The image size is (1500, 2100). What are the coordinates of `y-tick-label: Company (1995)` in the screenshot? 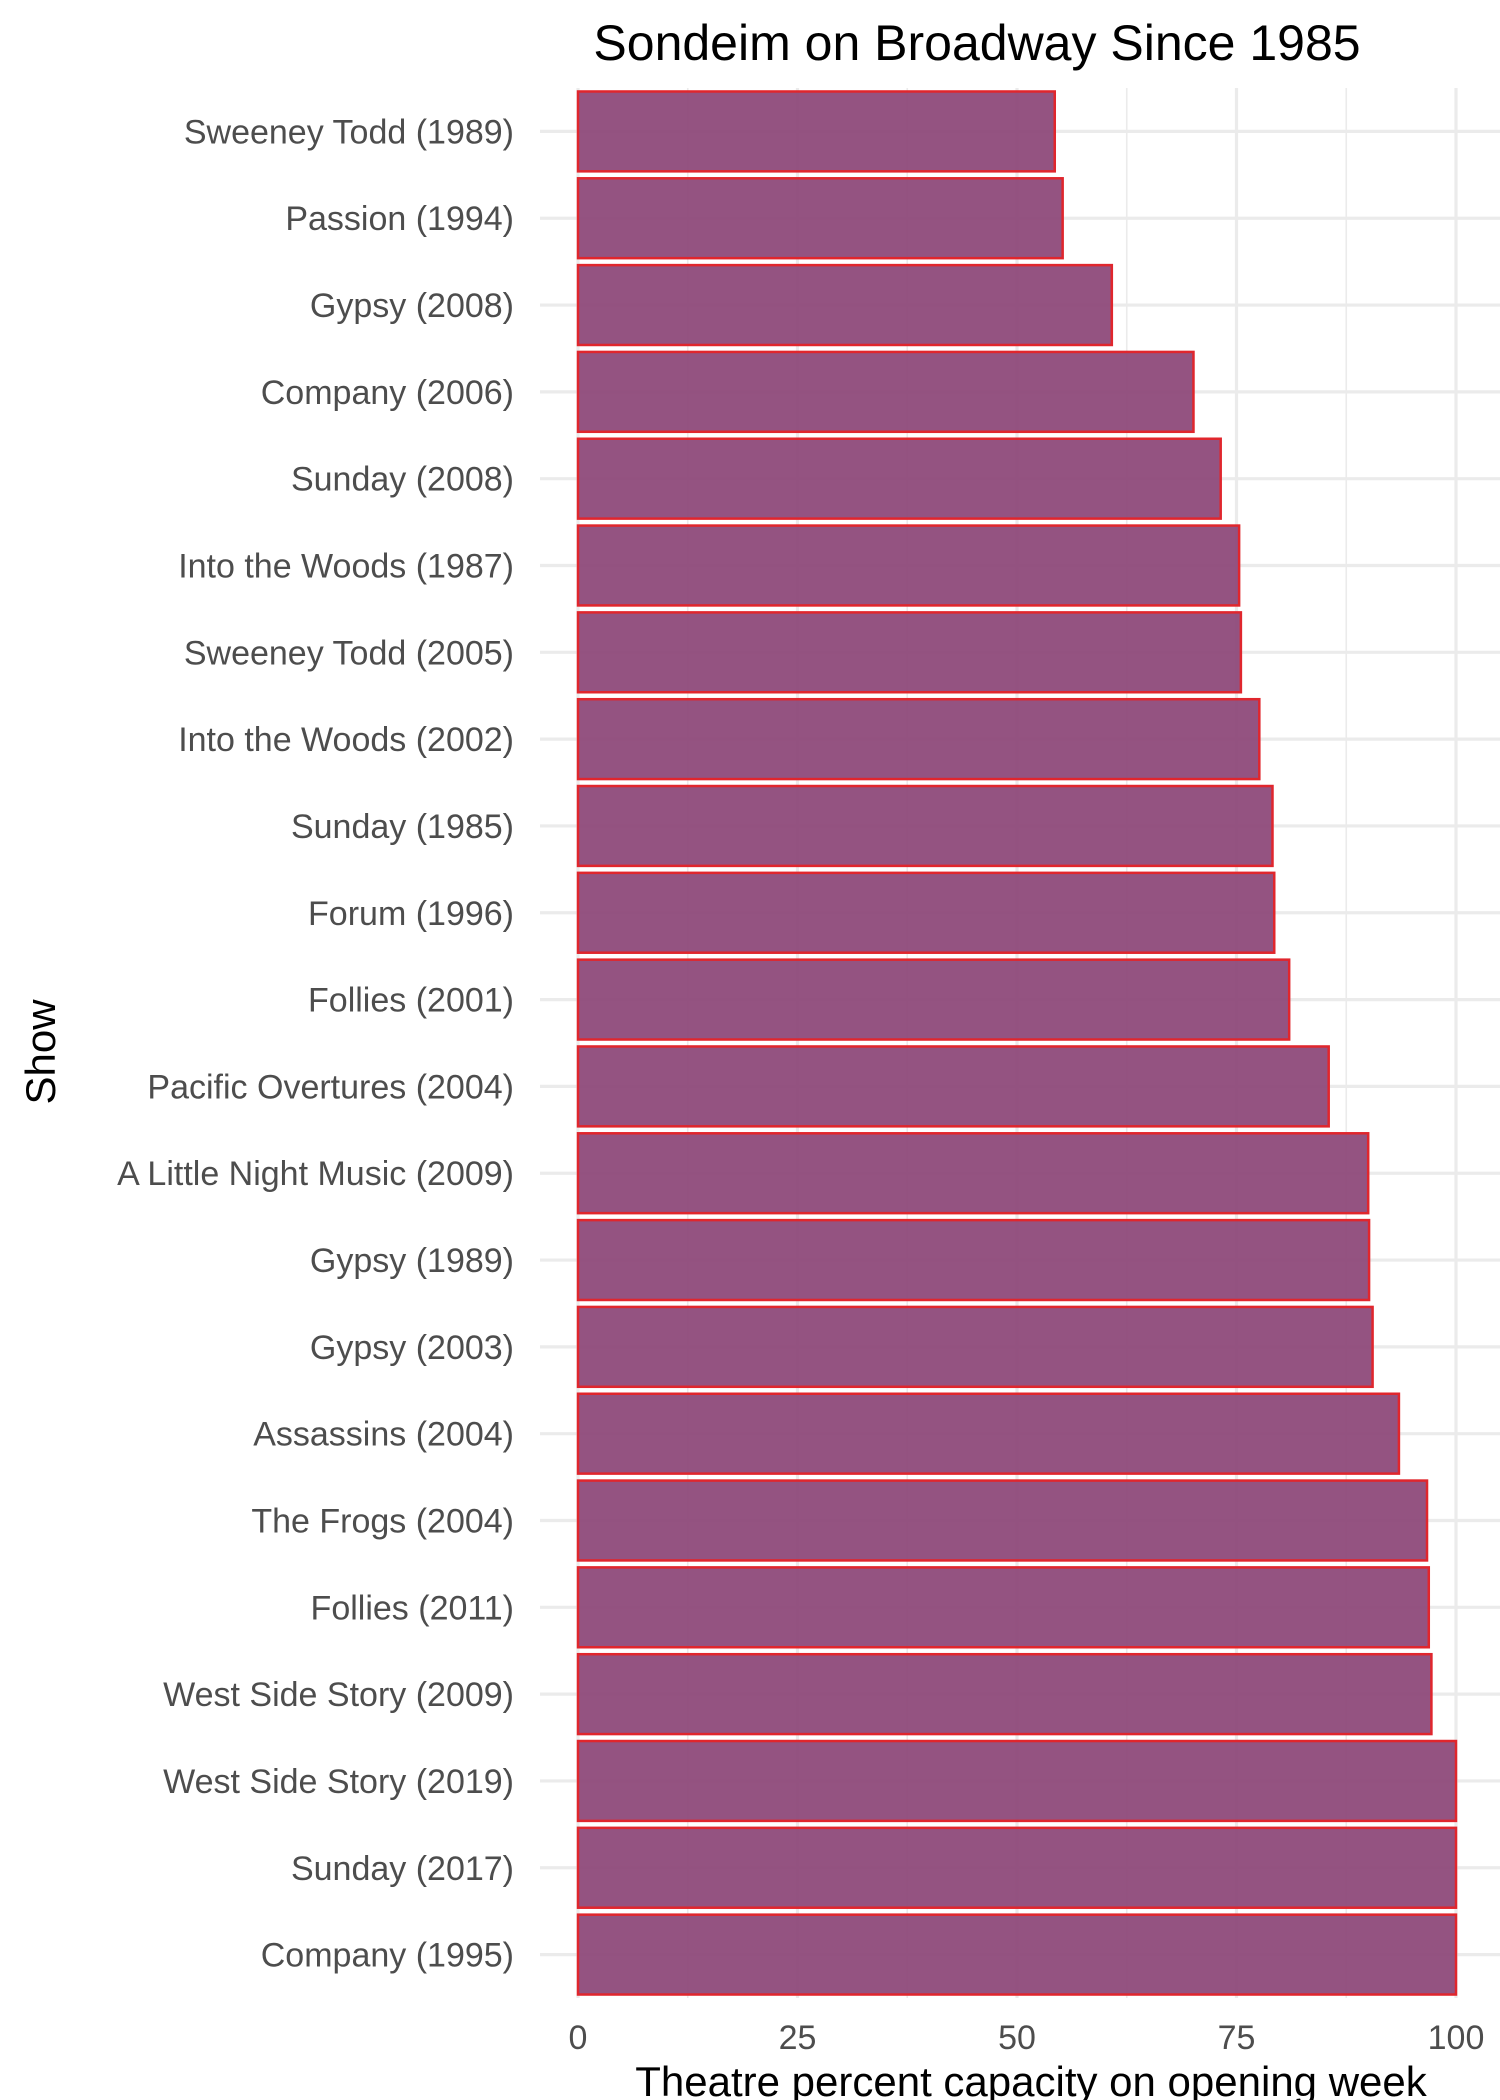 It's located at (387, 1956).